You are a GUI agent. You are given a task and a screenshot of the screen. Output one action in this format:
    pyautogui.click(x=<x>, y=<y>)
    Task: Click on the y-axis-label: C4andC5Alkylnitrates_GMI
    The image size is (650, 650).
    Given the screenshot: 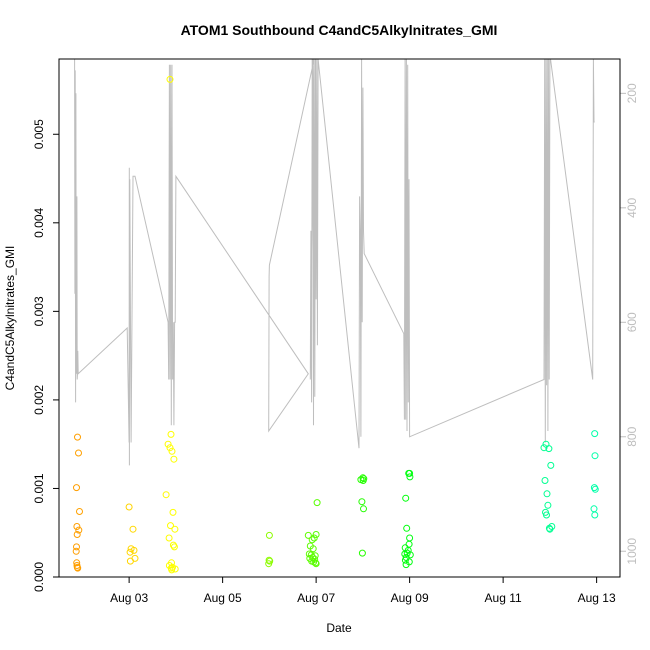 What is the action you would take?
    pyautogui.click(x=10, y=318)
    